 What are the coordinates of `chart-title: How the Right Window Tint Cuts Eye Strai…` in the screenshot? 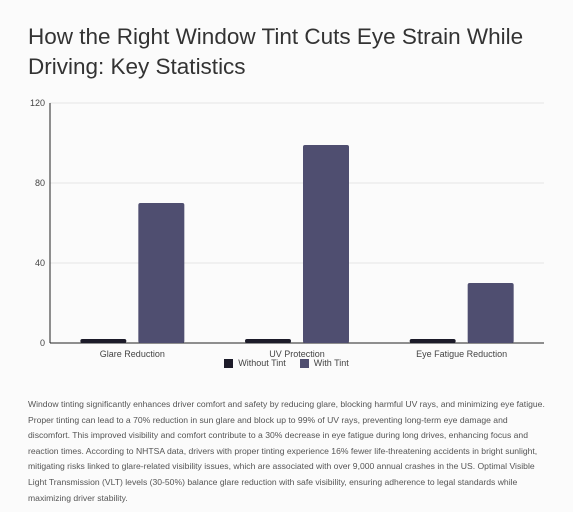 It's located at (276, 51).